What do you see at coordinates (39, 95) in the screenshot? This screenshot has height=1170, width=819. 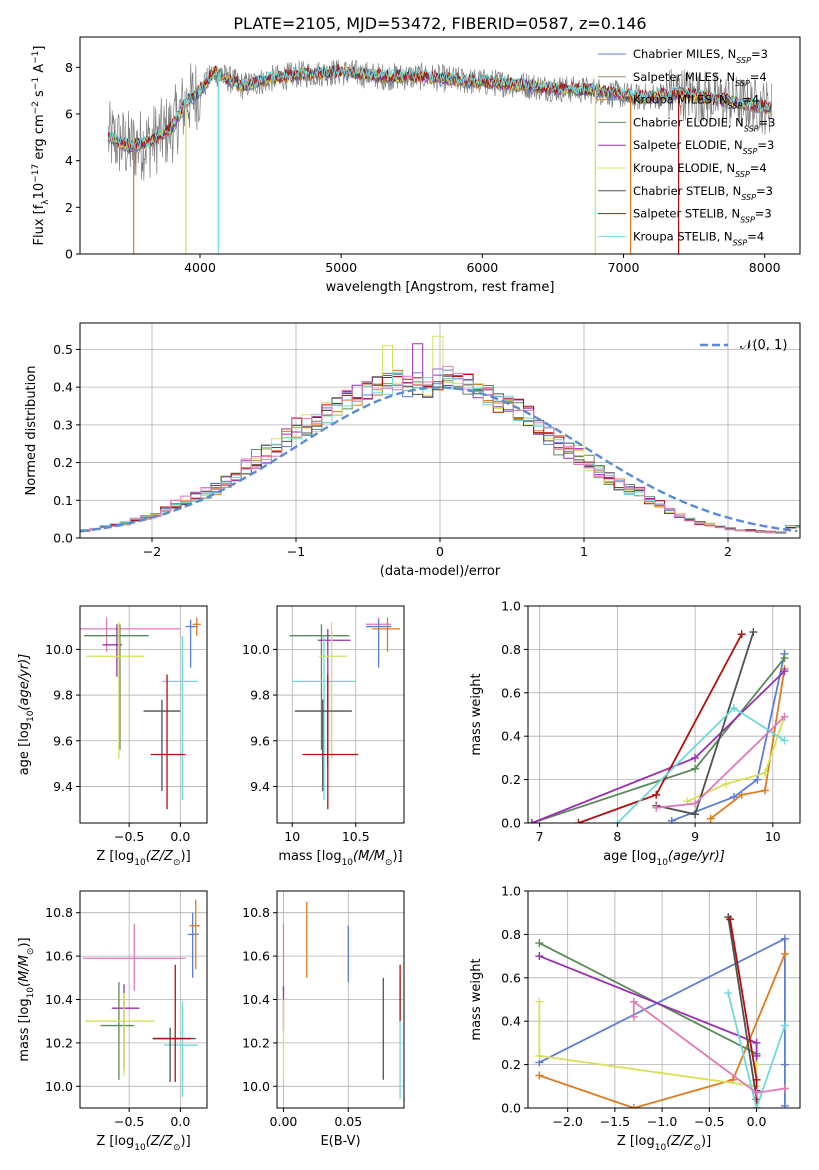 I see `y-axis-label-part: s` at bounding box center [39, 95].